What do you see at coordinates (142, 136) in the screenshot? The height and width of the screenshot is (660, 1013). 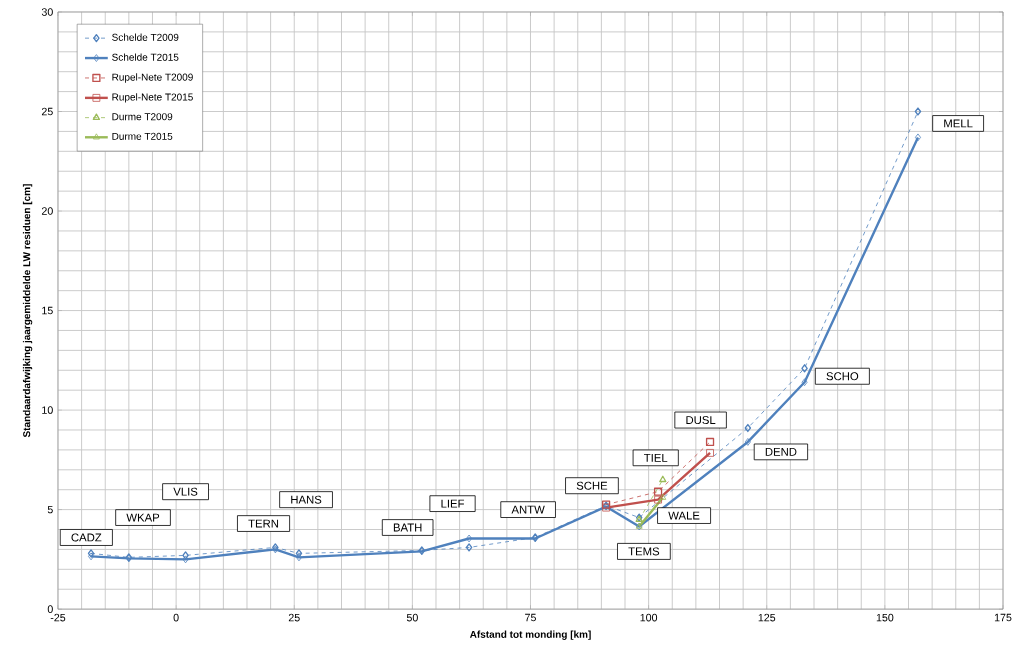 I see `legend-label: Durme T2015` at bounding box center [142, 136].